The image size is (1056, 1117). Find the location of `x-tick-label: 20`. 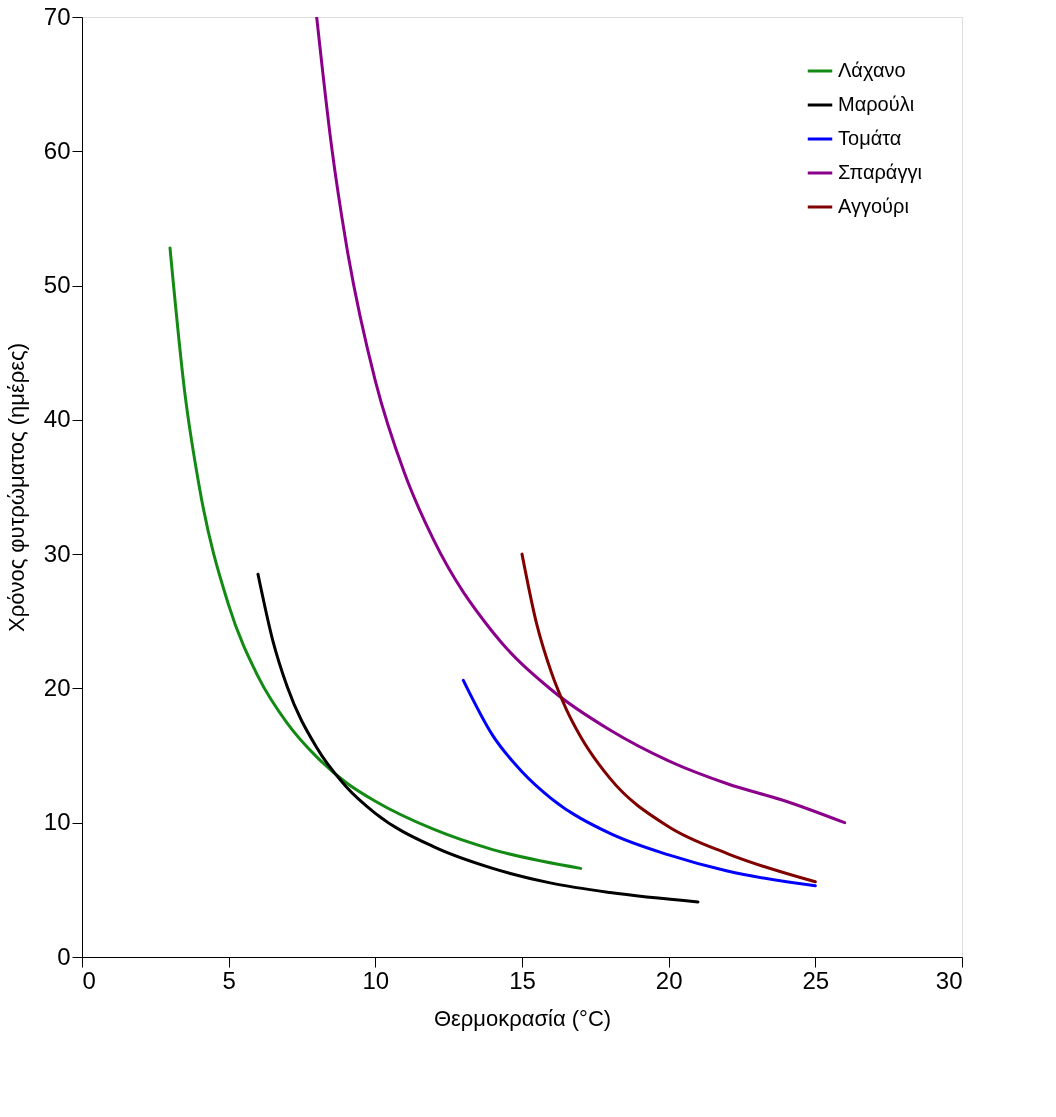

x-tick-label: 20 is located at coordinates (669, 980).